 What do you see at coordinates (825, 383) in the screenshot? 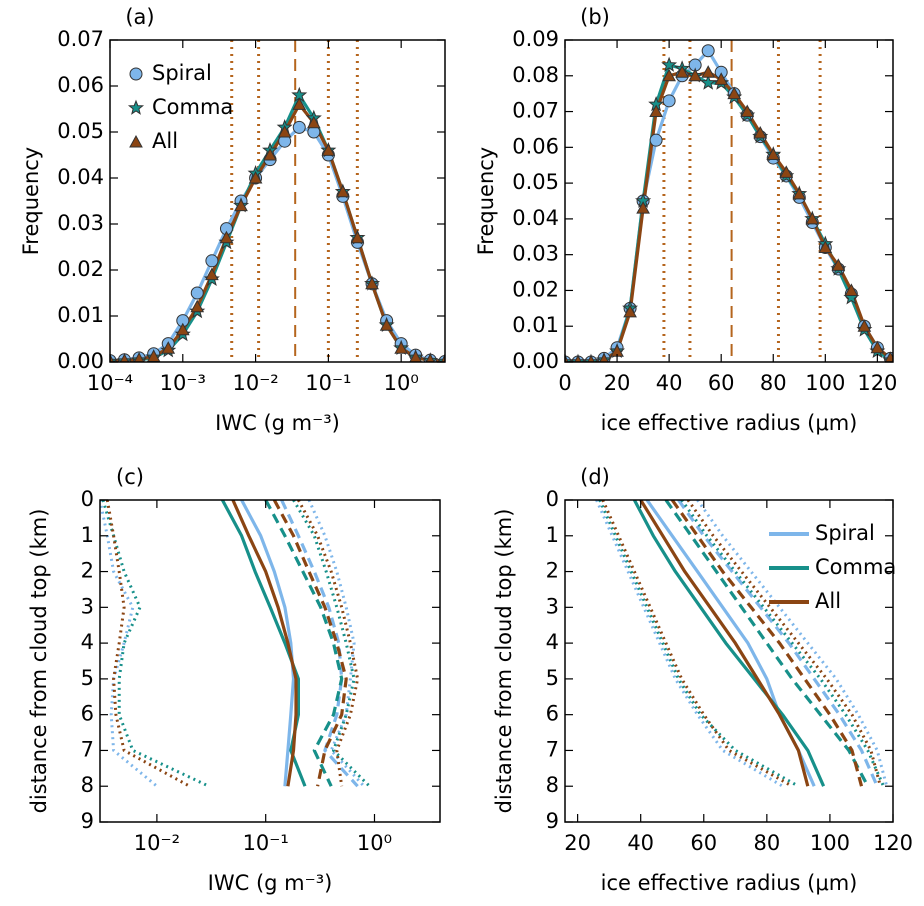
I see `x-tick-label: 100` at bounding box center [825, 383].